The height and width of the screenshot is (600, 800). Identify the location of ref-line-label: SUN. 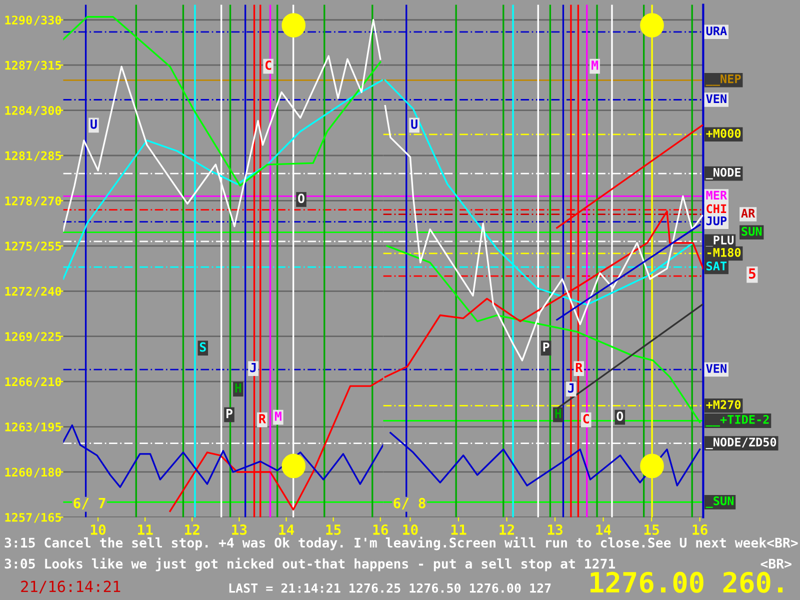
(752, 231).